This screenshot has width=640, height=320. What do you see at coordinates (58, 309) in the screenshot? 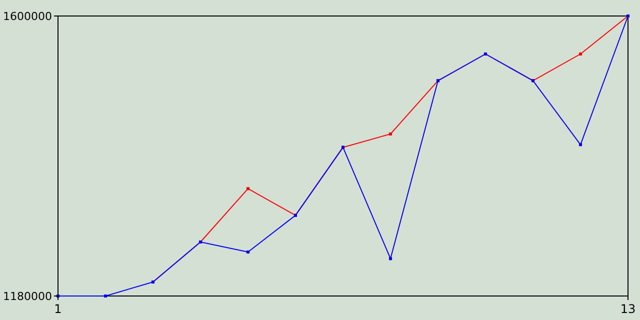
I see `x-tick-label: 1` at bounding box center [58, 309].